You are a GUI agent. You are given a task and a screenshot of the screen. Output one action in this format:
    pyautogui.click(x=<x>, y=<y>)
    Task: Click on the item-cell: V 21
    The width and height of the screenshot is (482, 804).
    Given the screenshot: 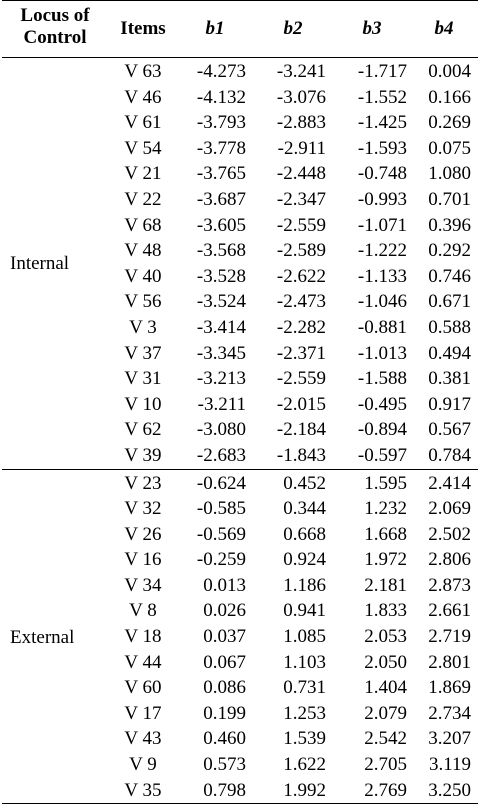 What is the action you would take?
    pyautogui.click(x=143, y=174)
    